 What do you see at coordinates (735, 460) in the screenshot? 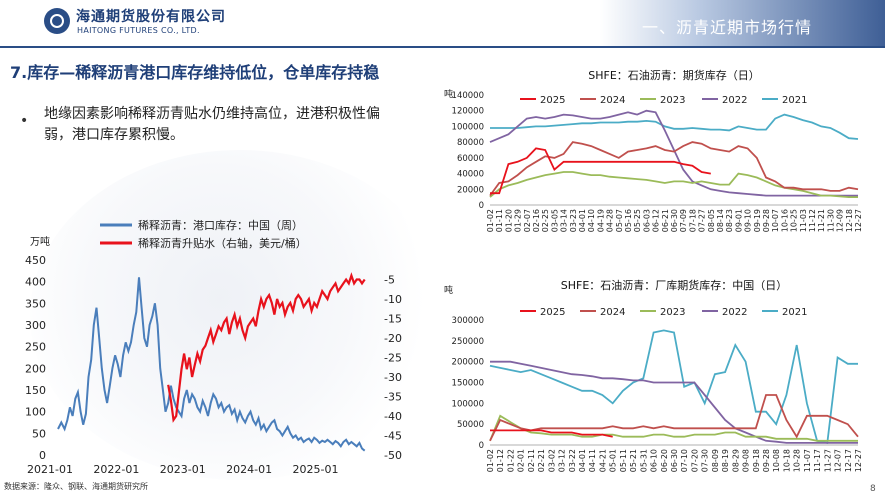
I see `x-tick: 08-29` at bounding box center [735, 460].